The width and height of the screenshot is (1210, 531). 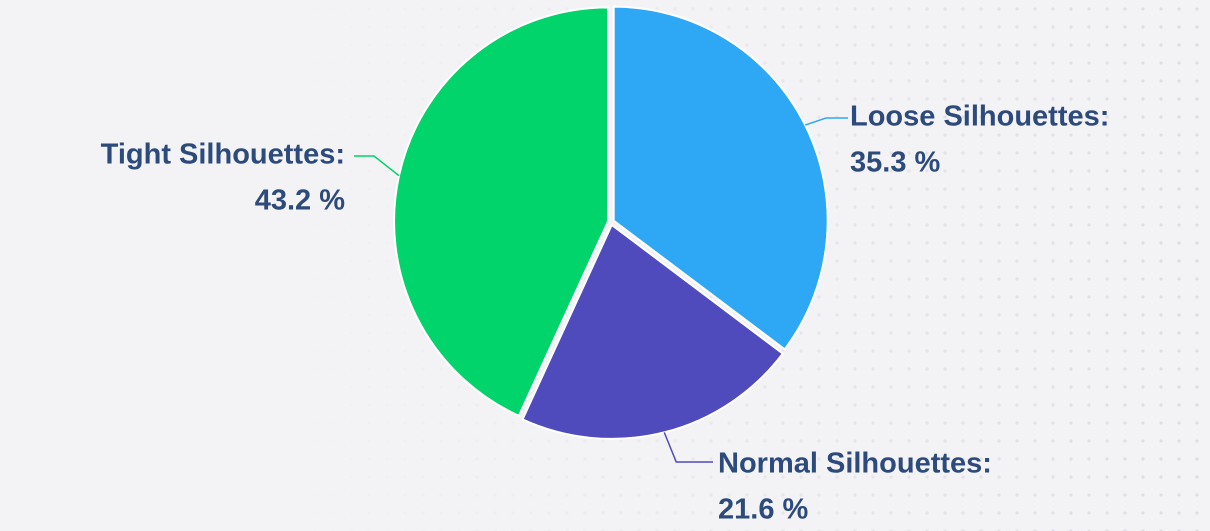 What do you see at coordinates (763, 510) in the screenshot?
I see `value-label: 21.6 %` at bounding box center [763, 510].